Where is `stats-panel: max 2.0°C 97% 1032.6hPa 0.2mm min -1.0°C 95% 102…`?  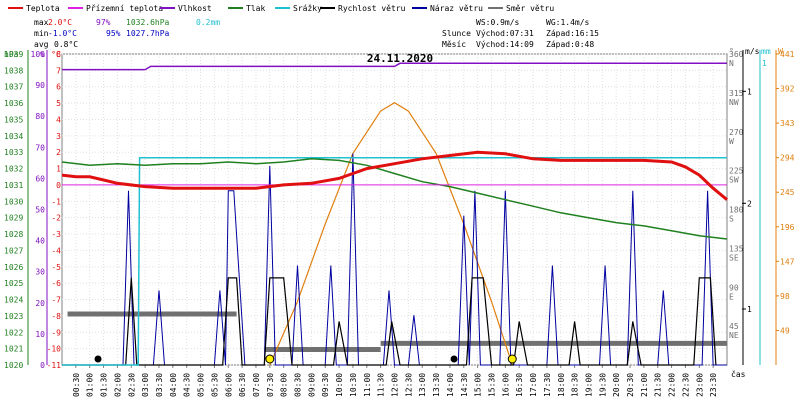 stats-panel: max 2.0°C 97% 1032.6hPa 0.2mm min -1.0°C 95% 102… is located at coordinates (127, 33).